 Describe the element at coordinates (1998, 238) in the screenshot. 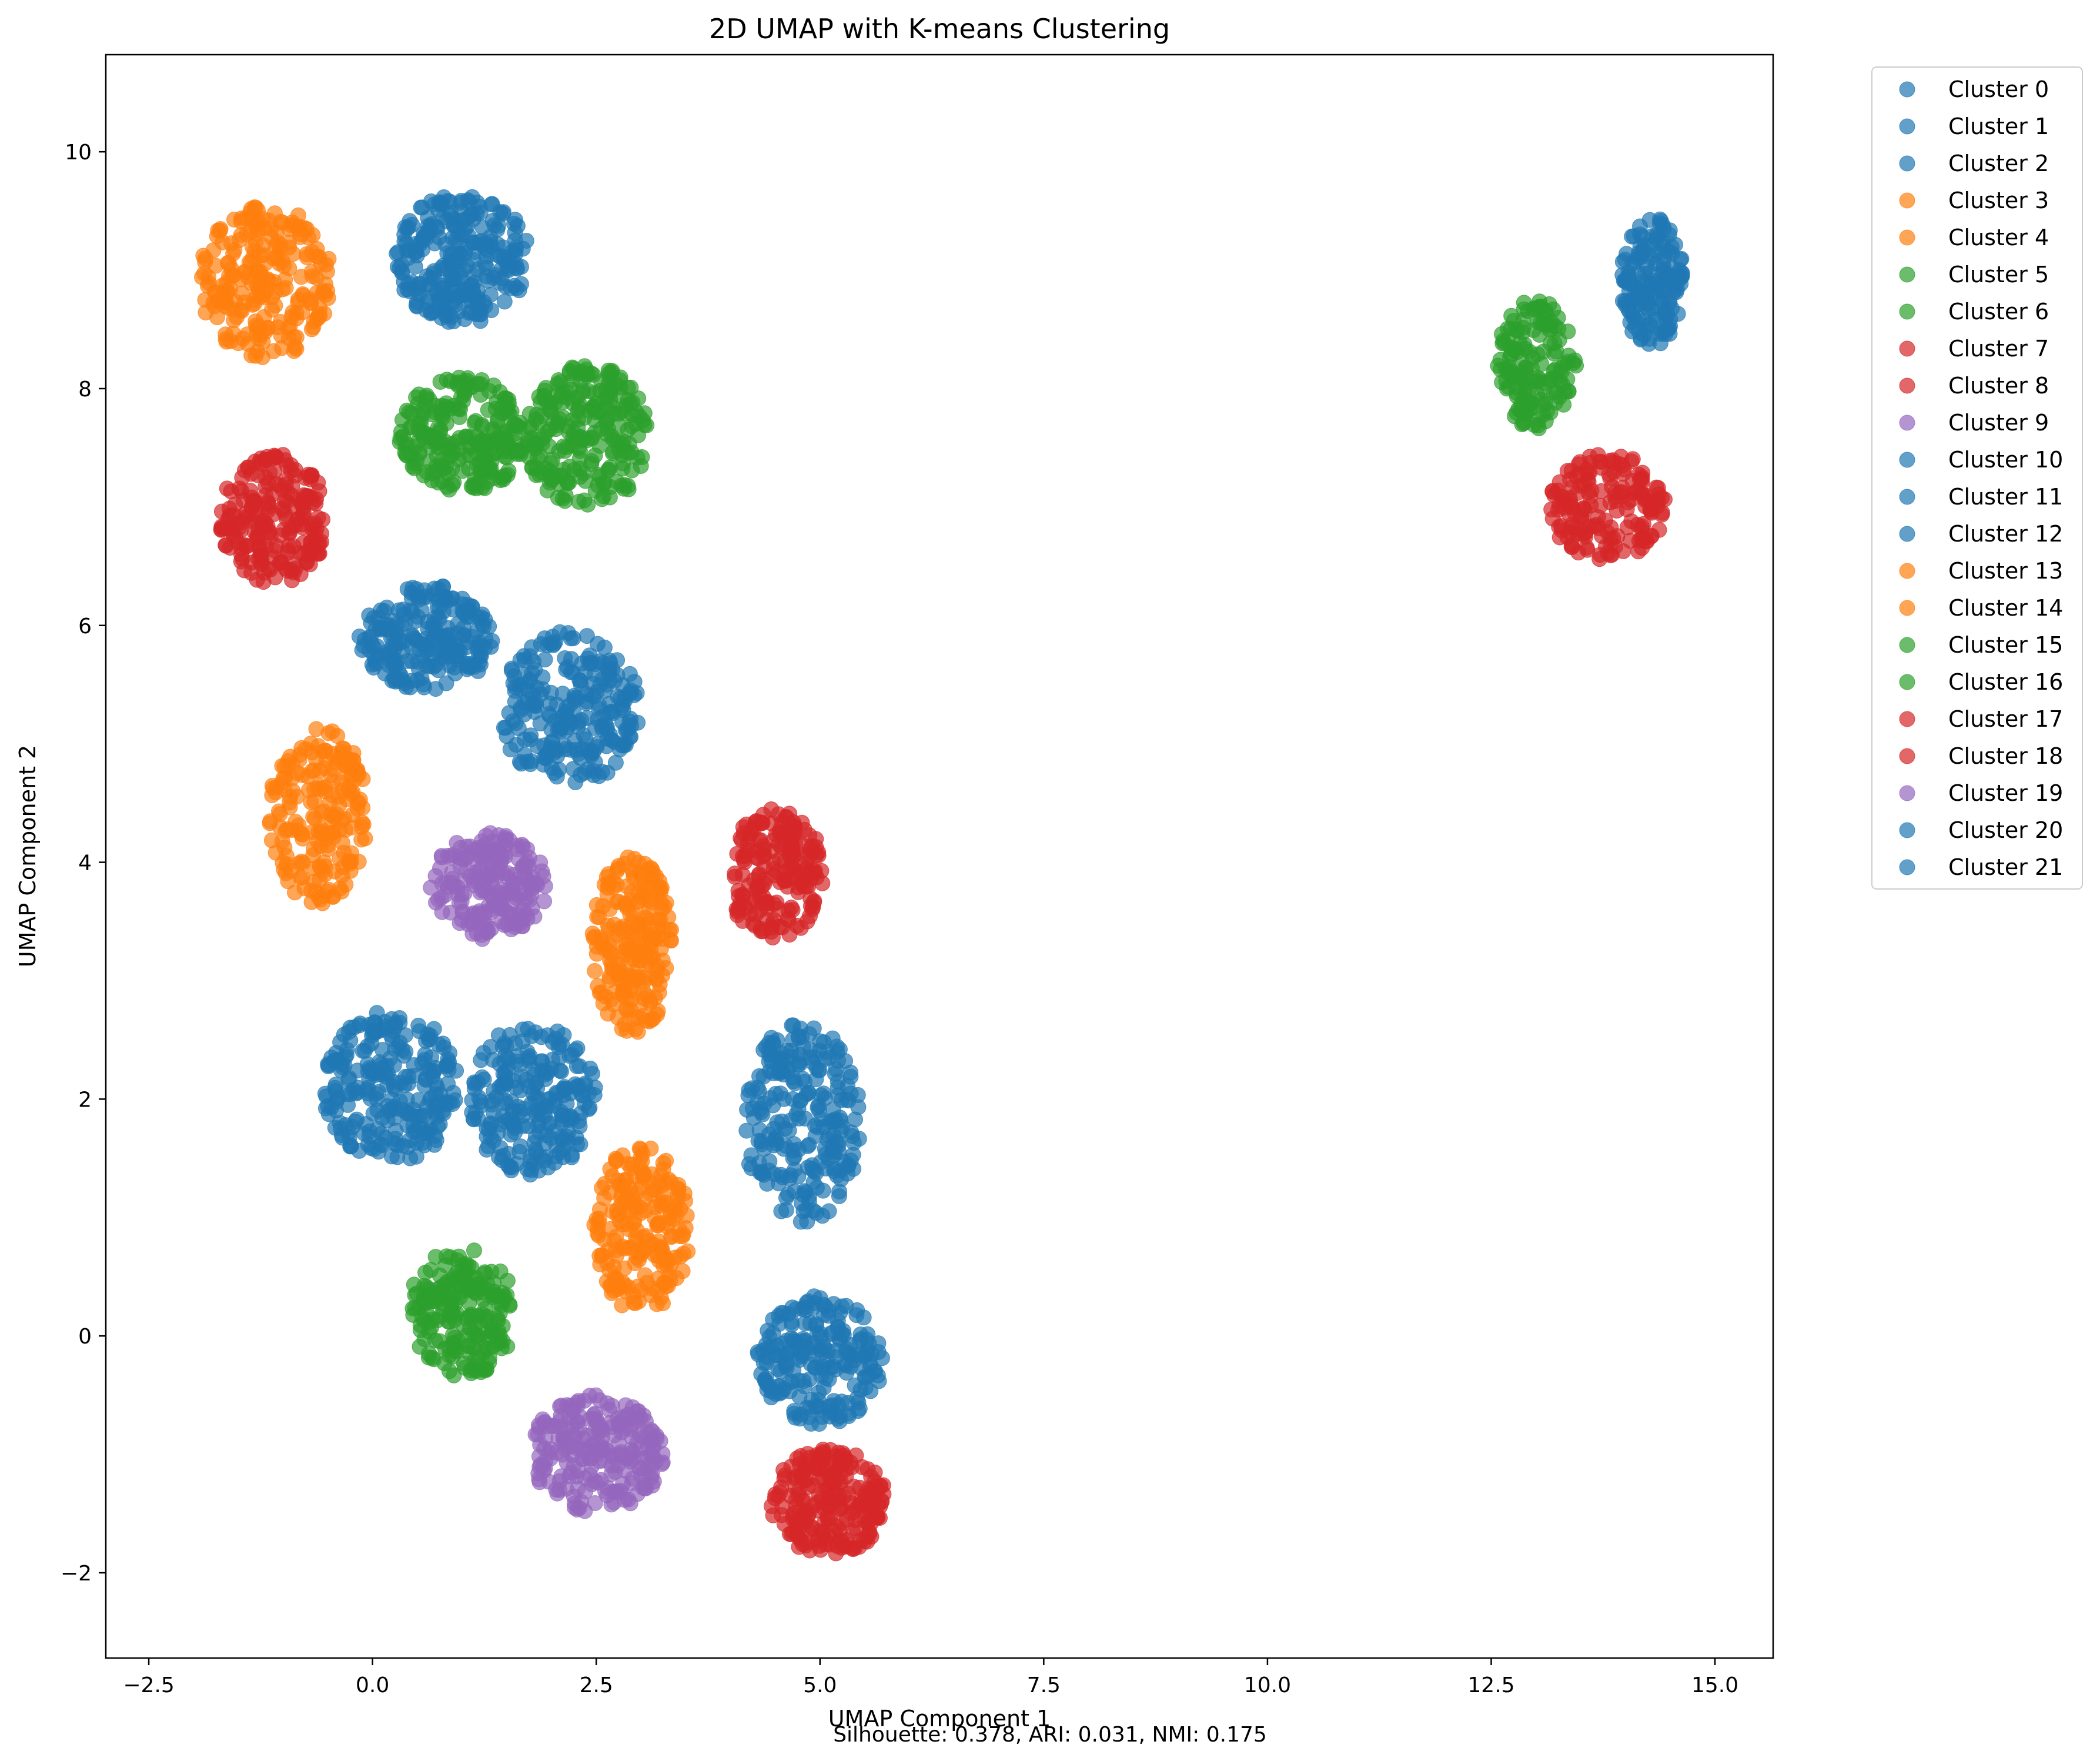

I see `legend-label: Cluster 4` at that location.